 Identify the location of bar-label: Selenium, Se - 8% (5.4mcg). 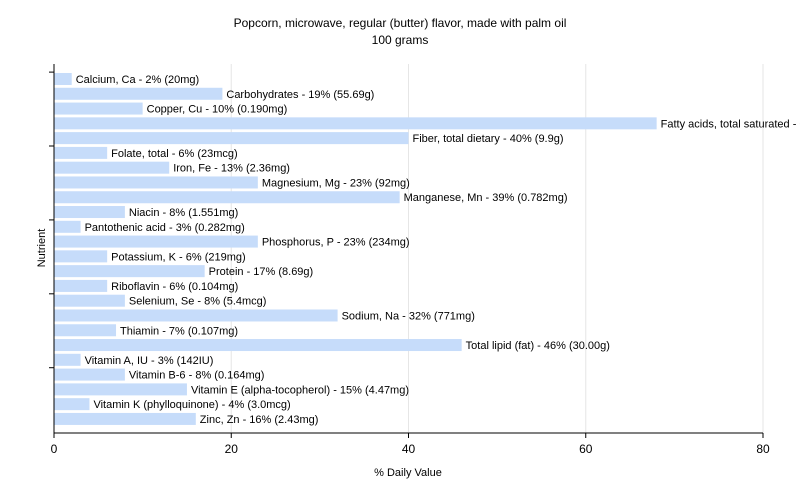
(198, 302).